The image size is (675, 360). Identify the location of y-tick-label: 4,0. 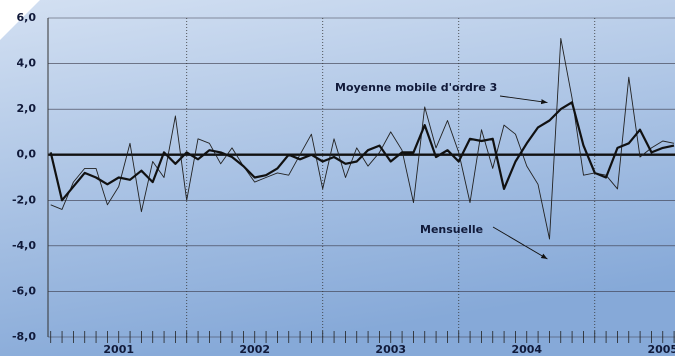
(27, 63).